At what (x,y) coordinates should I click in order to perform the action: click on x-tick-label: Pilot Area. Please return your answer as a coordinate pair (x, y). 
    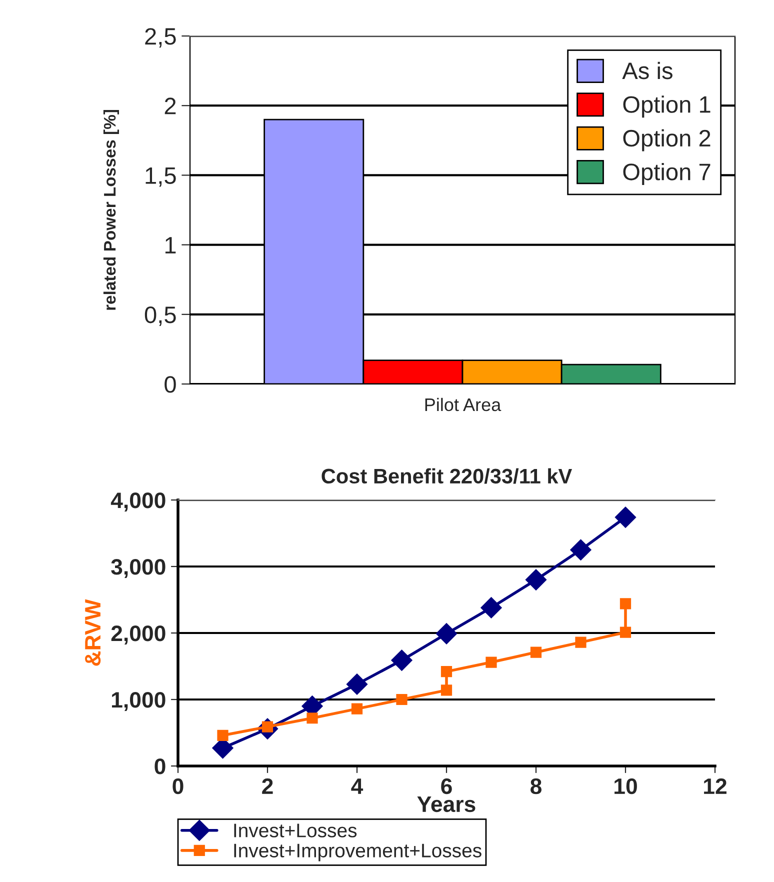
    Looking at the image, I should click on (463, 405).